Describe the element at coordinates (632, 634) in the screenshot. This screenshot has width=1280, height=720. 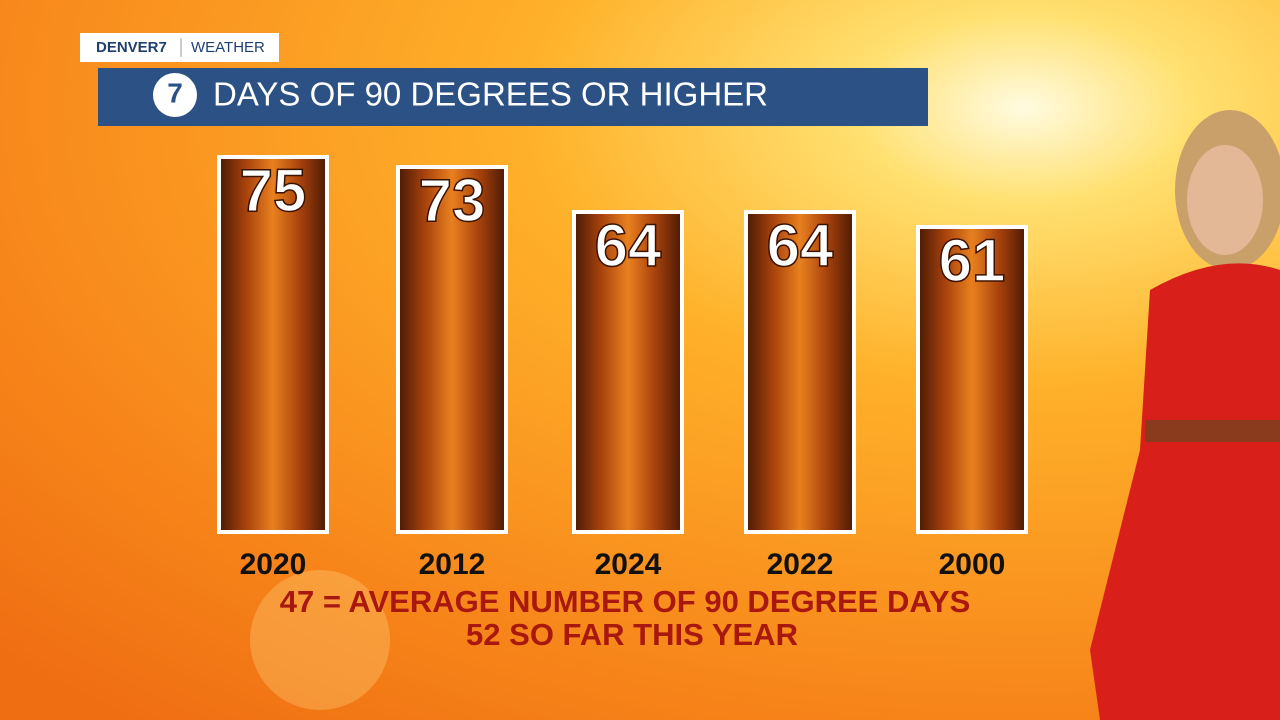
I see `annotation: 52 SO FAR THIS YEAR` at that location.